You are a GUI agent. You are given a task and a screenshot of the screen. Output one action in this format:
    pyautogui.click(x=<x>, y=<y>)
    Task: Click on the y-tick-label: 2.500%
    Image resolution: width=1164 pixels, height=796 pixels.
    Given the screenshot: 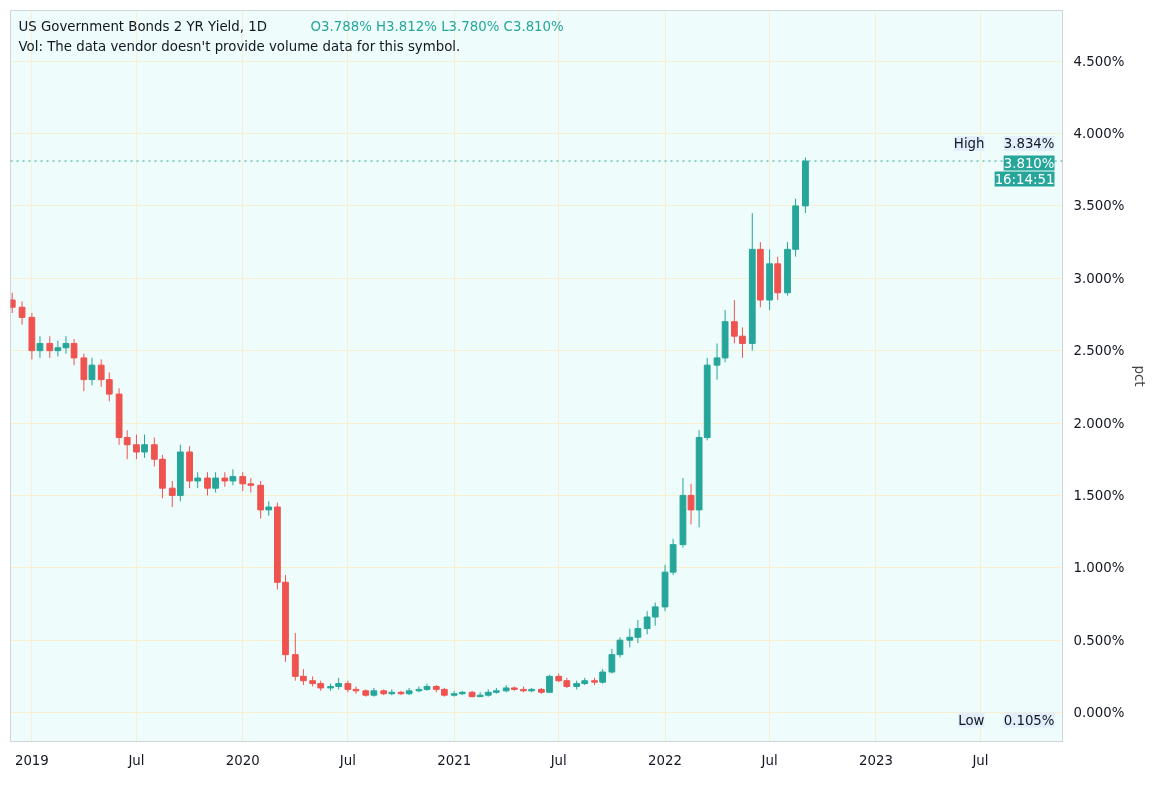 What is the action you would take?
    pyautogui.click(x=1099, y=351)
    